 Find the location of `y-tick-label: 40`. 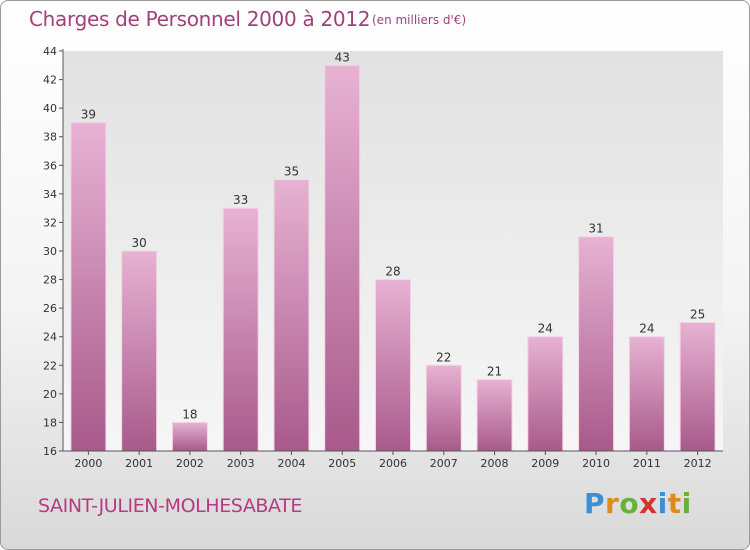

y-tick-label: 40 is located at coordinates (50, 108).